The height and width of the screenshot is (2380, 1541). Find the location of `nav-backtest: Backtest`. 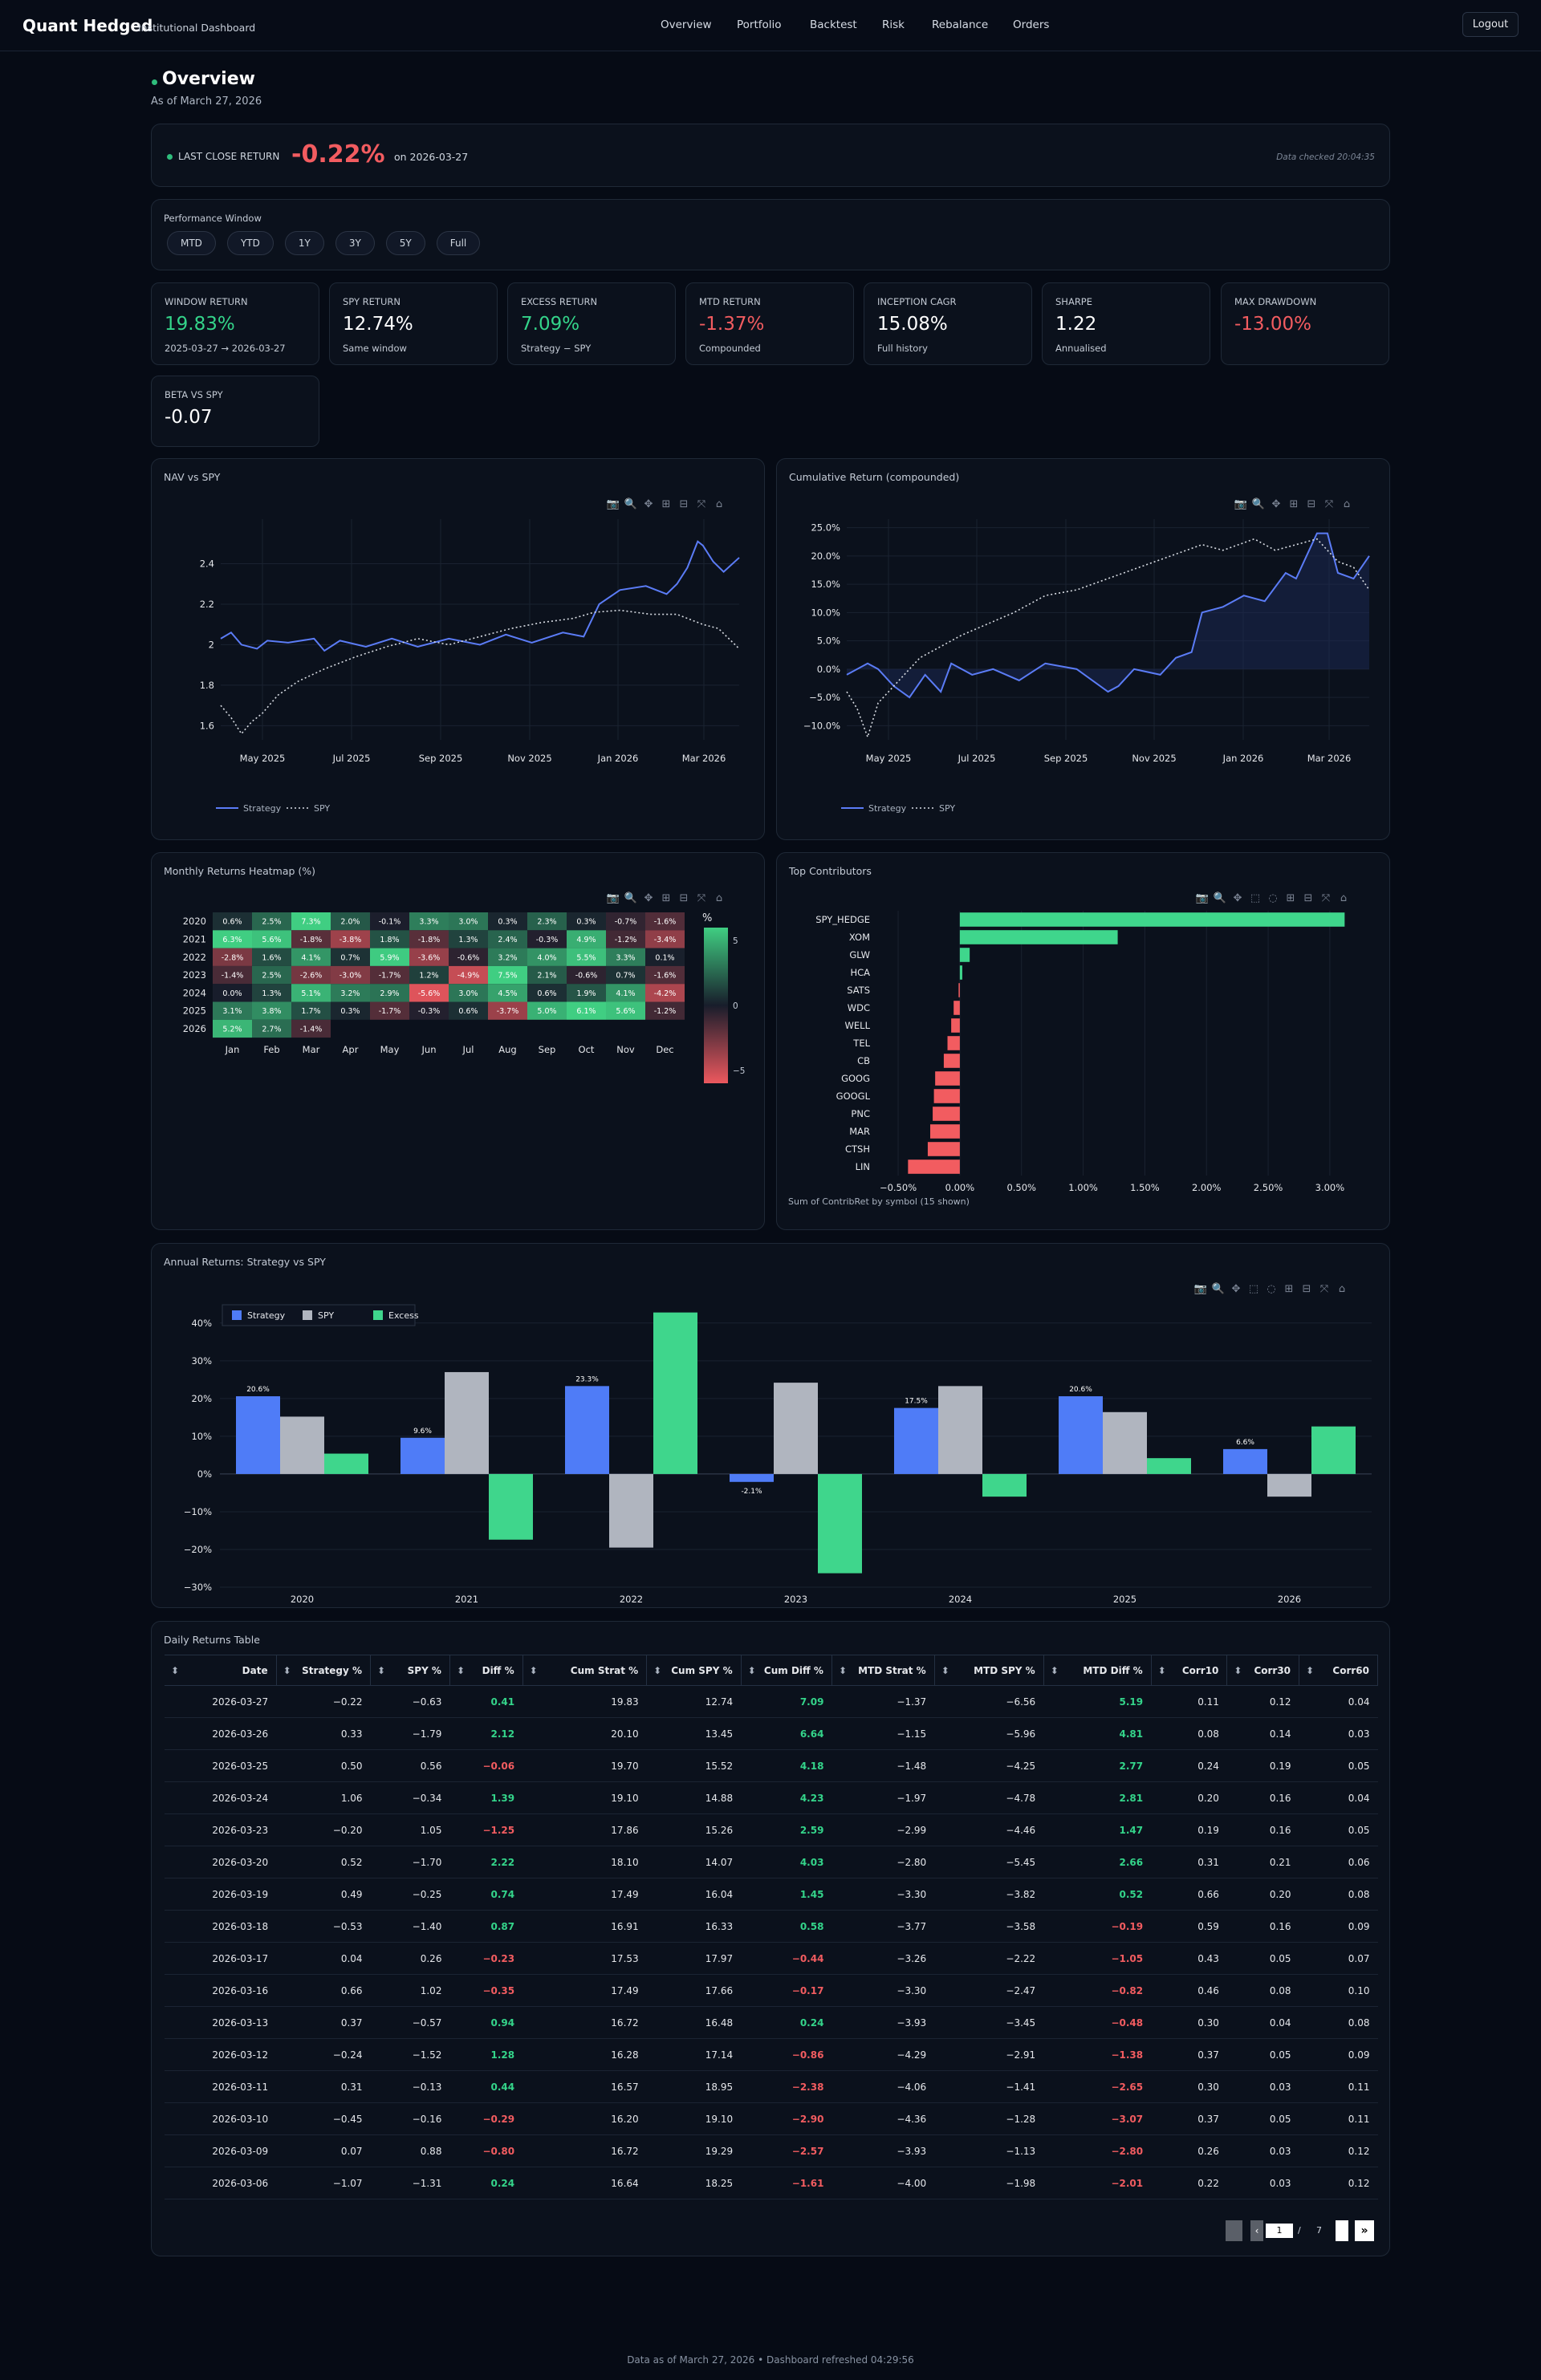

nav-backtest: Backtest is located at coordinates (833, 24).